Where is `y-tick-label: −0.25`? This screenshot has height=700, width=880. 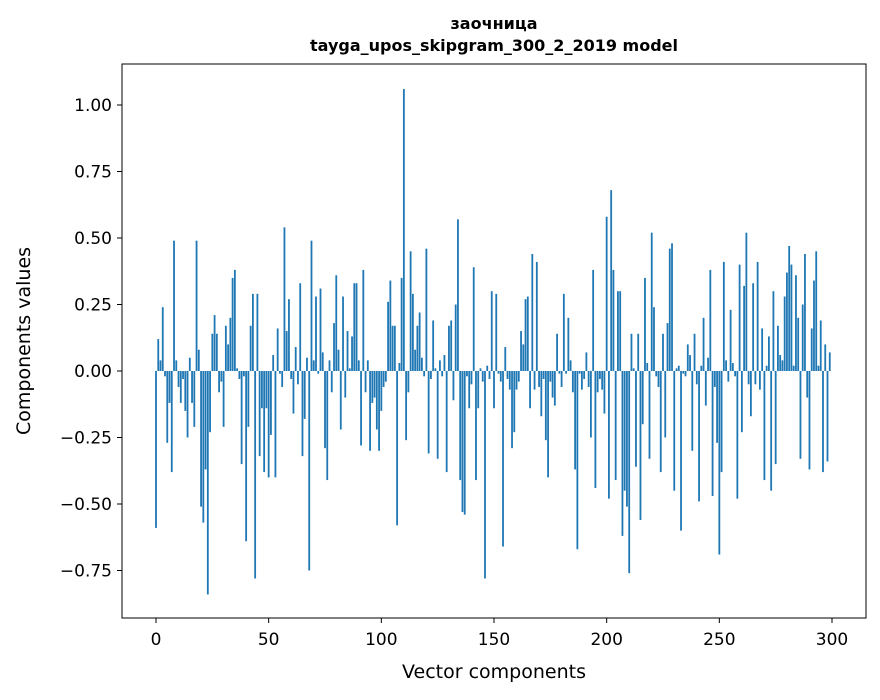 y-tick-label: −0.25 is located at coordinates (86, 439).